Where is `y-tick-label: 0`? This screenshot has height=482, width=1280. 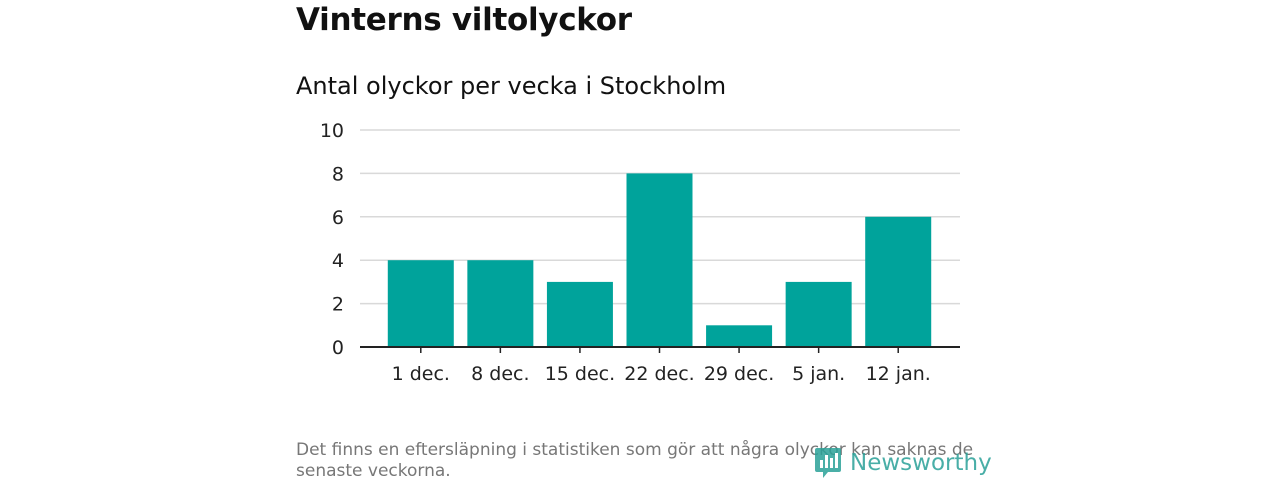
y-tick-label: 0 is located at coordinates (338, 348).